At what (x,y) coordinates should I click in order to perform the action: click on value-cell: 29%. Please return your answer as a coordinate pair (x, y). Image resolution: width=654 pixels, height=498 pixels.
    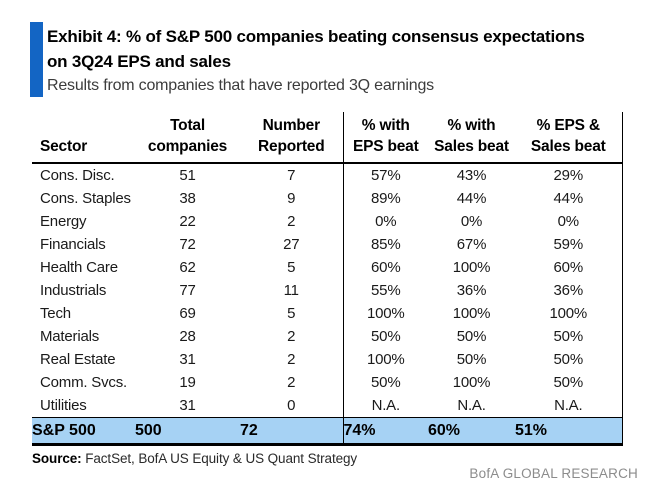
    Looking at the image, I should click on (569, 175).